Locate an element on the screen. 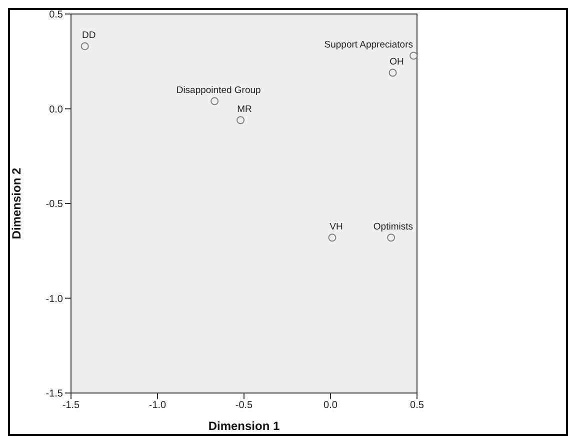  x-tick-label: 0.5 is located at coordinates (417, 406).